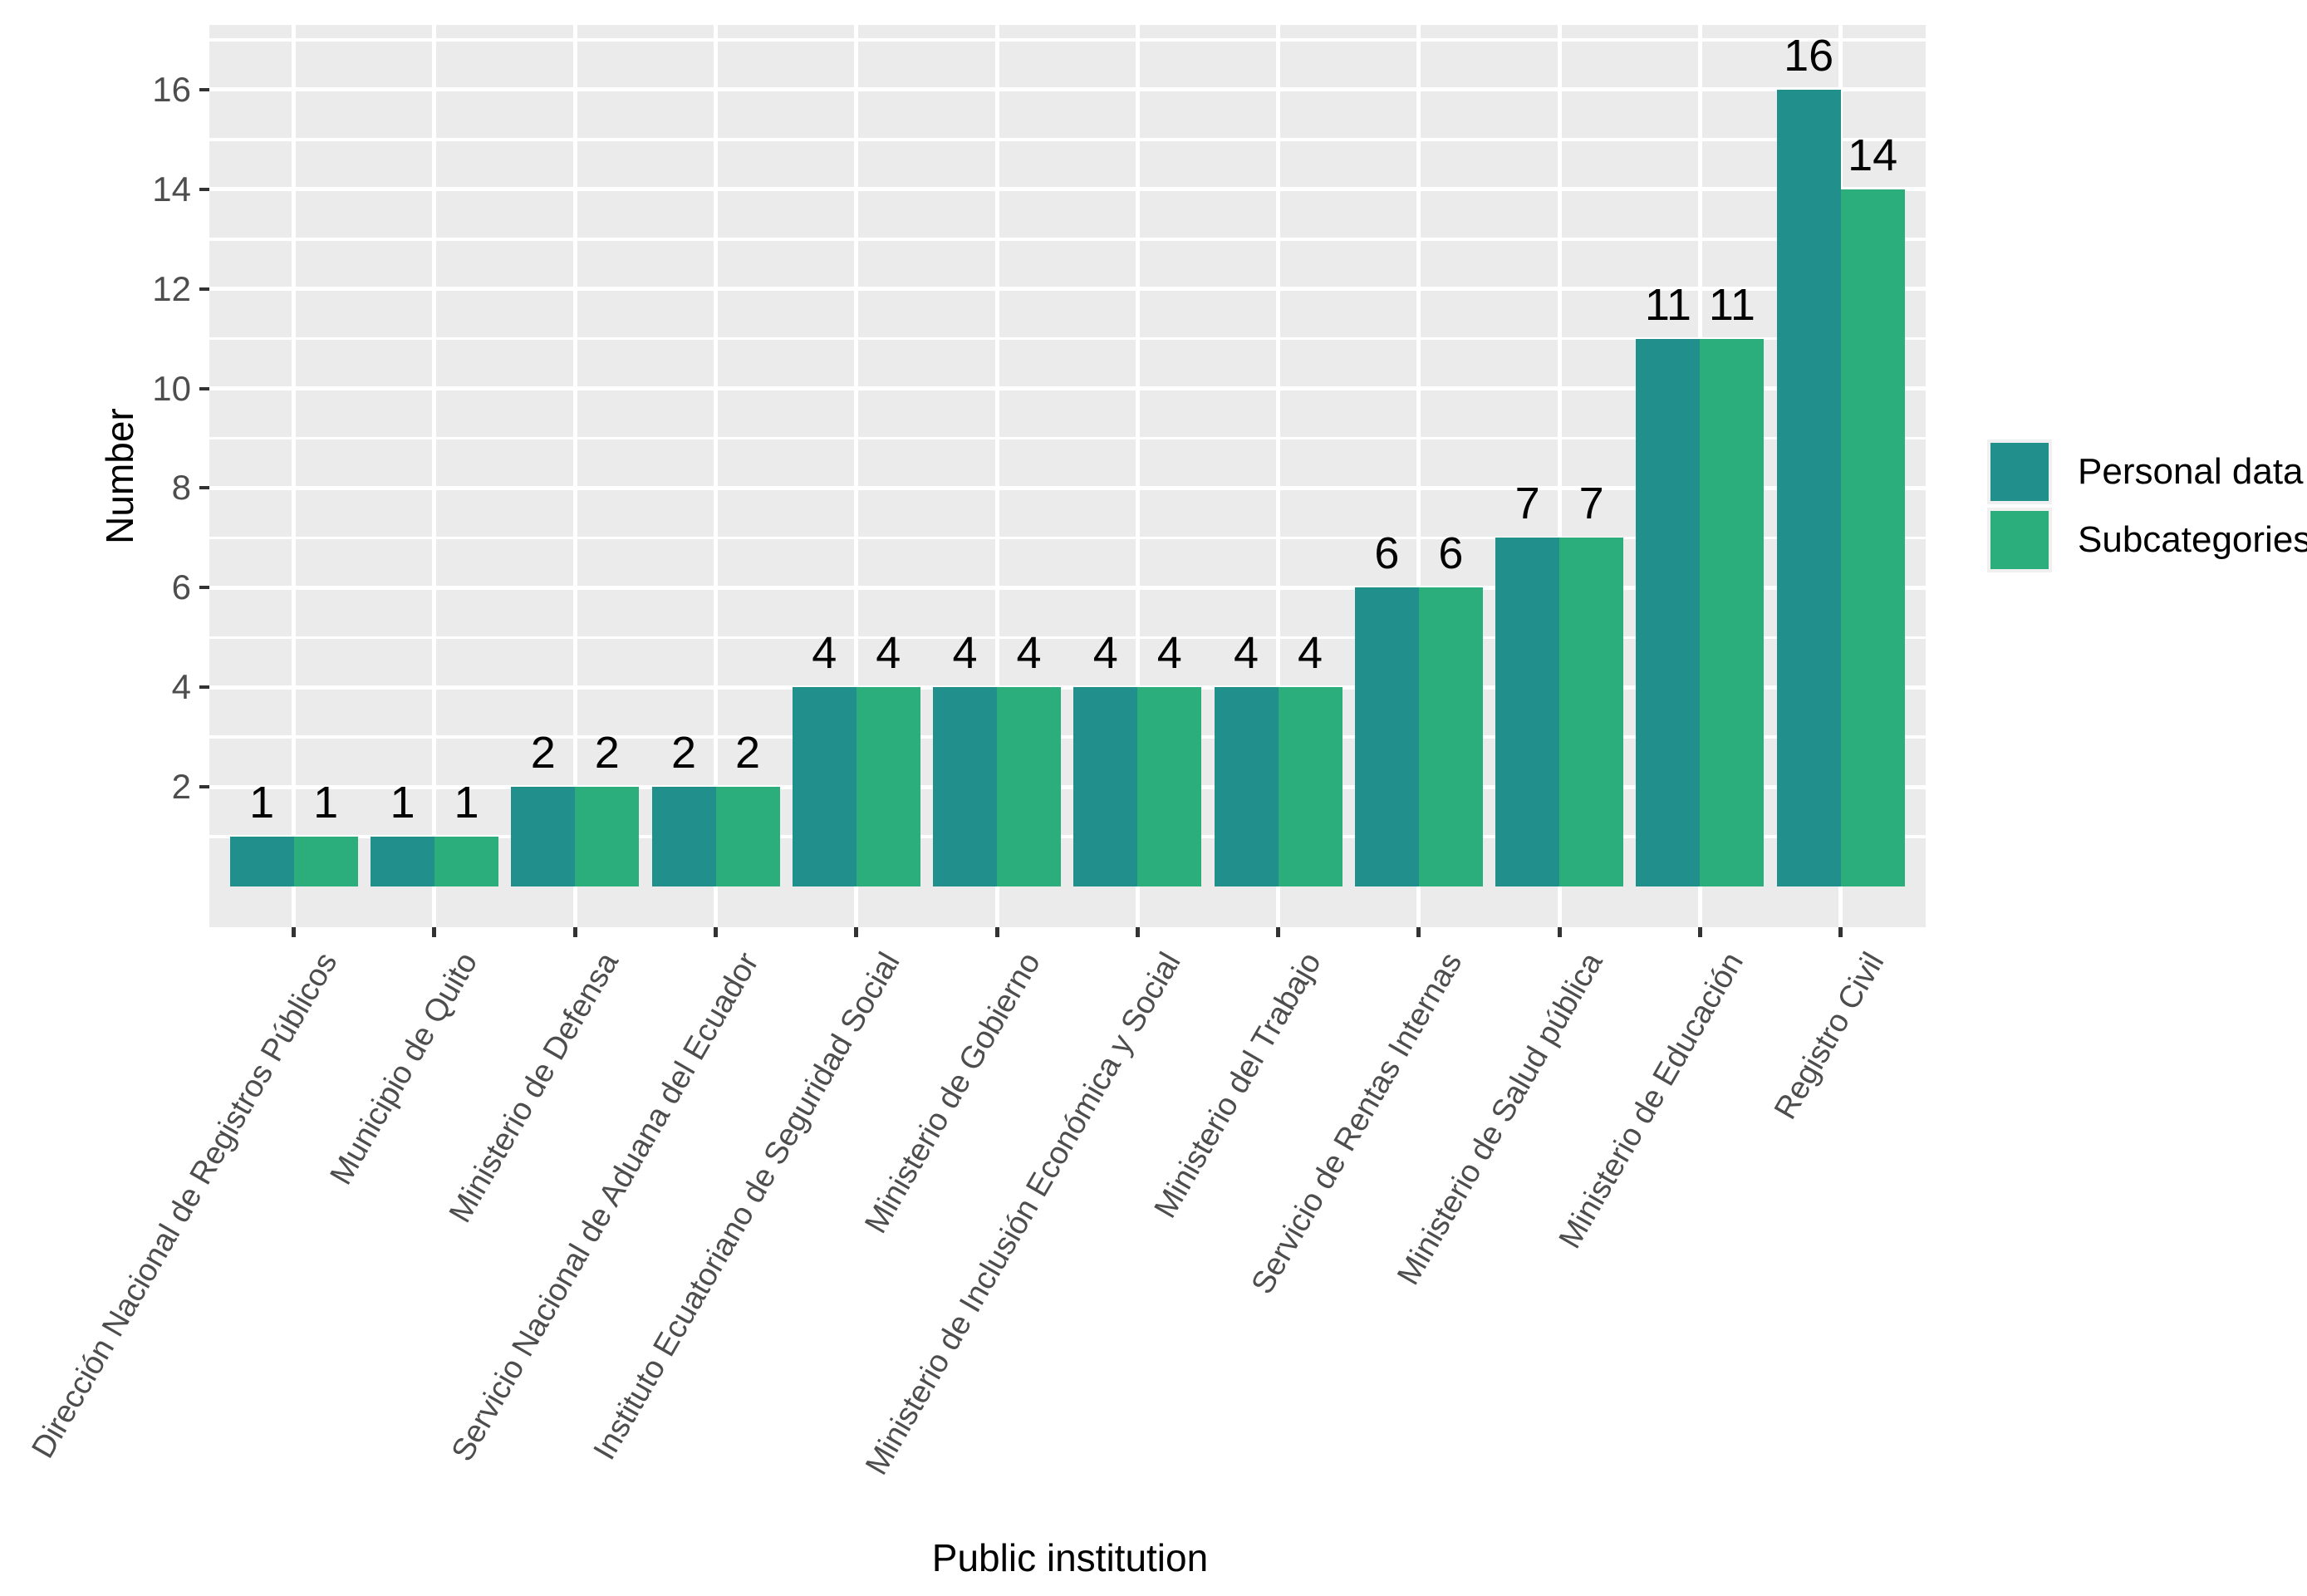 This screenshot has width=2307, height=1596. What do you see at coordinates (185, 1205) in the screenshot?
I see `x-tick-label: Dirección Nacional de Registros Públicos` at bounding box center [185, 1205].